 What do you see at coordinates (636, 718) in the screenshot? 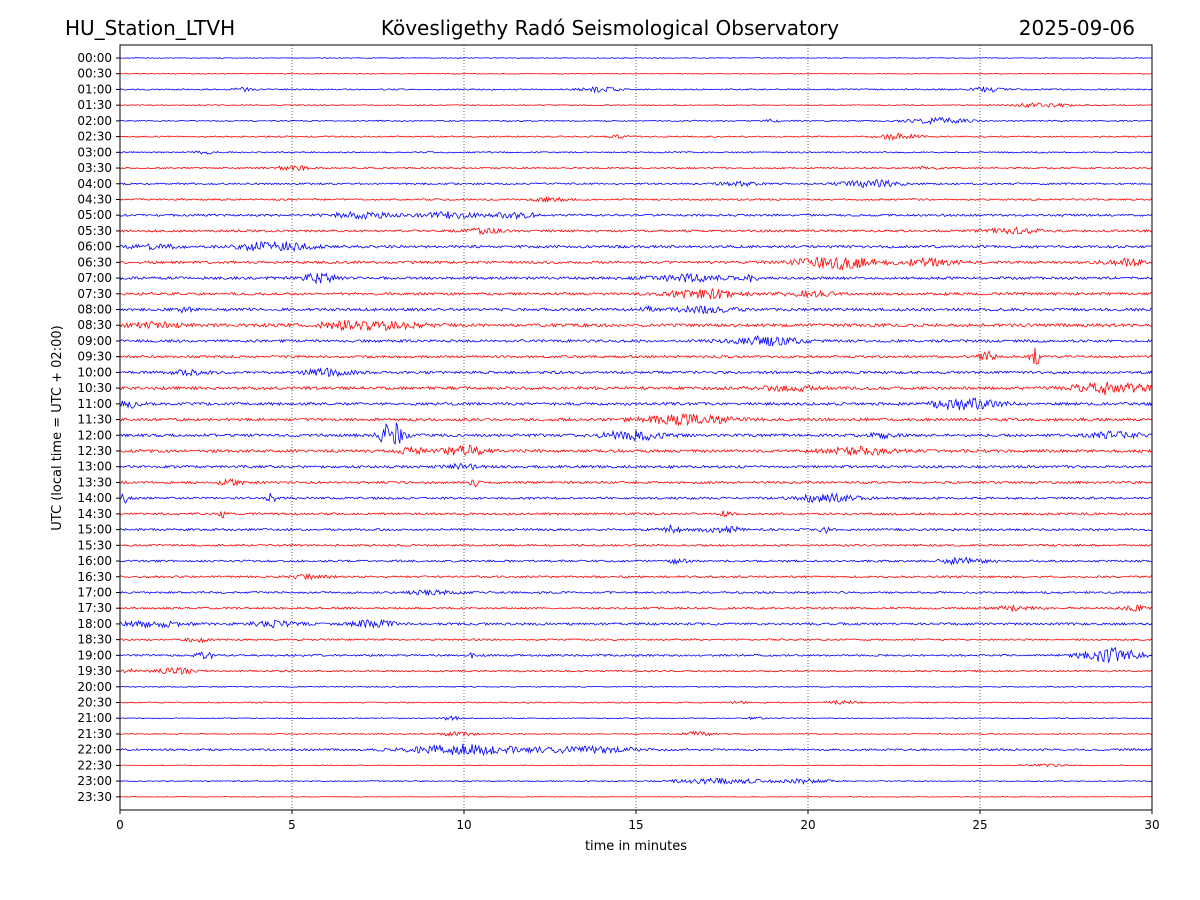
I see `trace-row-21:00` at bounding box center [636, 718].